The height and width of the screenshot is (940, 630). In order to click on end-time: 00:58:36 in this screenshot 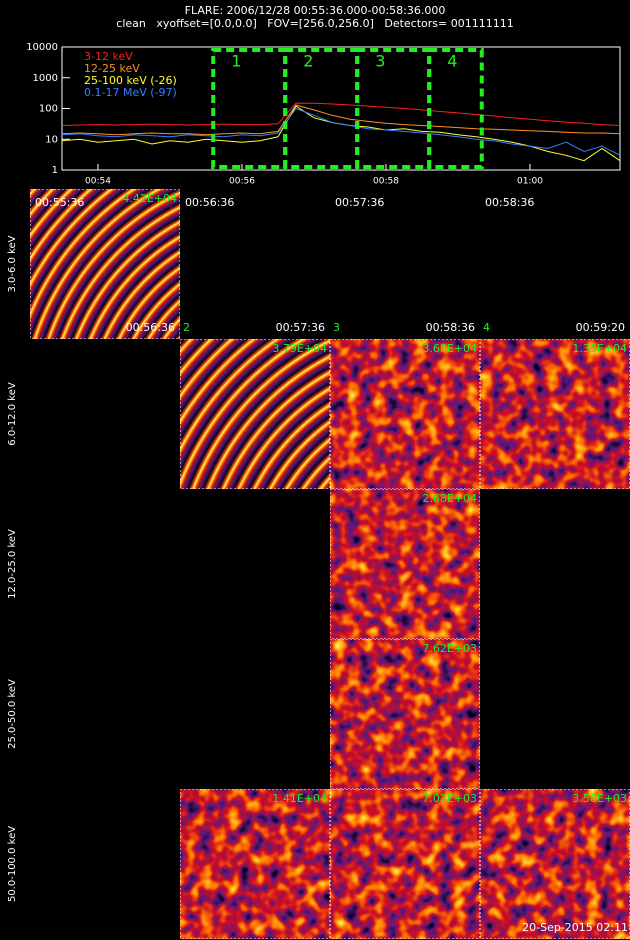, I will do `click(450, 327)`.